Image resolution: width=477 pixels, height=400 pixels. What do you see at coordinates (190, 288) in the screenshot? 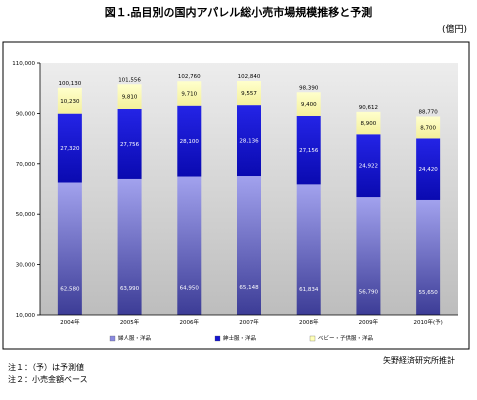
I see `segment-womens-label: 64,950` at bounding box center [190, 288].